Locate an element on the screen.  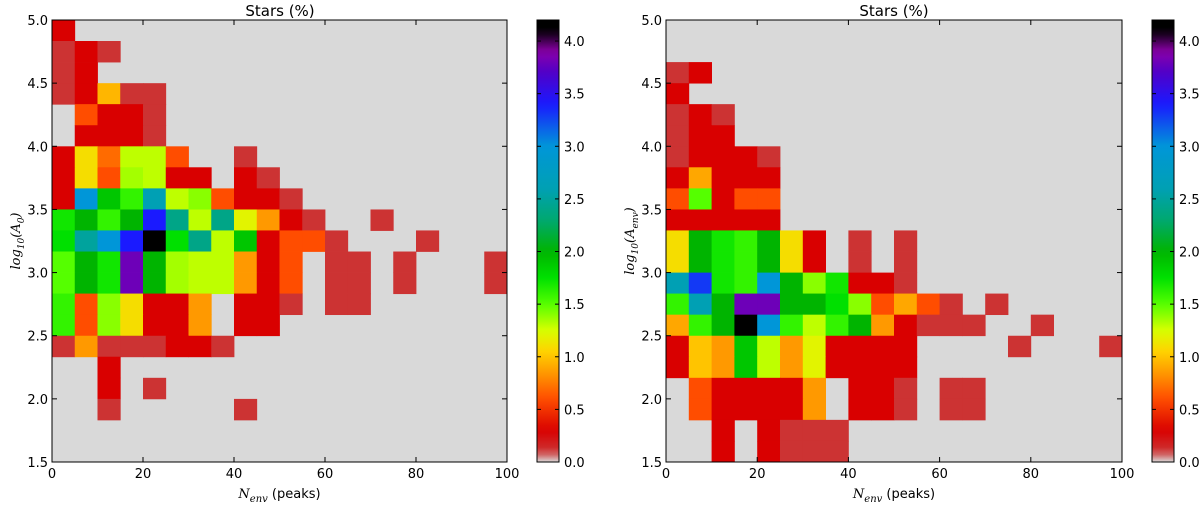
x-axis-label: Nenv (peaks) is located at coordinates (893, 496).